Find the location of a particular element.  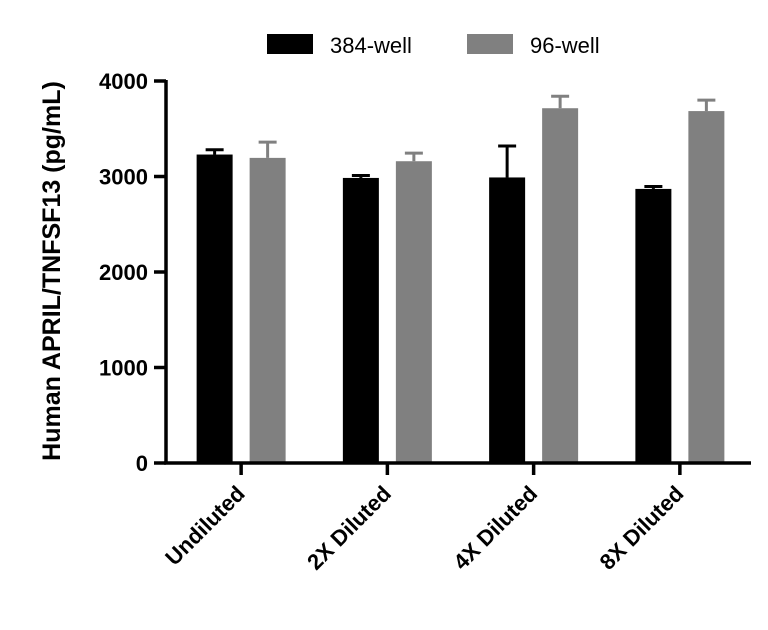

legend-swatch-384-well is located at coordinates (290, 44).